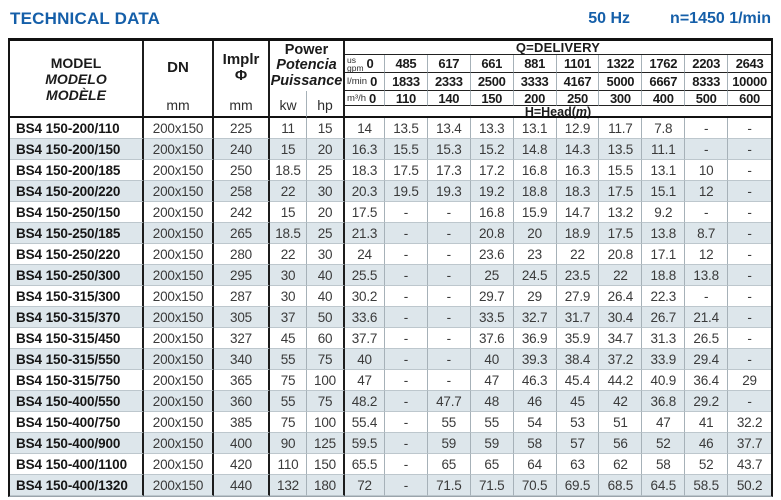 The image size is (781, 500). Describe the element at coordinates (578, 233) in the screenshot. I see `head-cell: 18.9` at that location.